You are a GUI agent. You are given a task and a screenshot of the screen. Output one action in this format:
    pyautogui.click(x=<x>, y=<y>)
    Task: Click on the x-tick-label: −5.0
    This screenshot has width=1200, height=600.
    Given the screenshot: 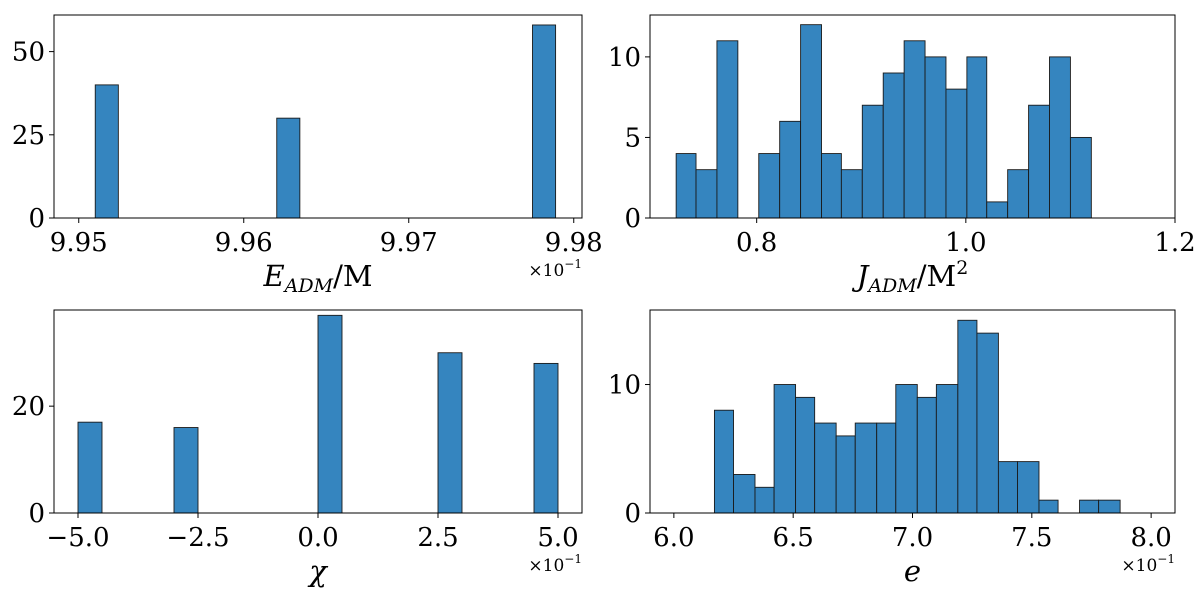 What is the action you would take?
    pyautogui.click(x=77, y=538)
    